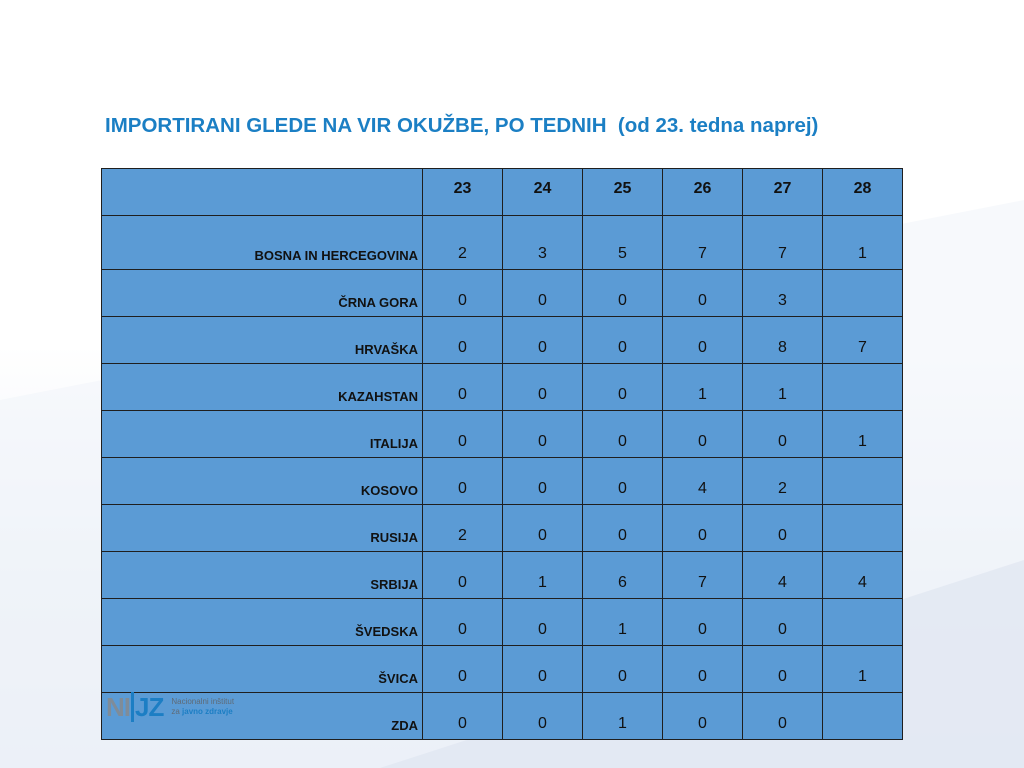 The height and width of the screenshot is (768, 1024). I want to click on table-row: KAZAHSTAN 0 0 0 1 1, so click(502, 387).